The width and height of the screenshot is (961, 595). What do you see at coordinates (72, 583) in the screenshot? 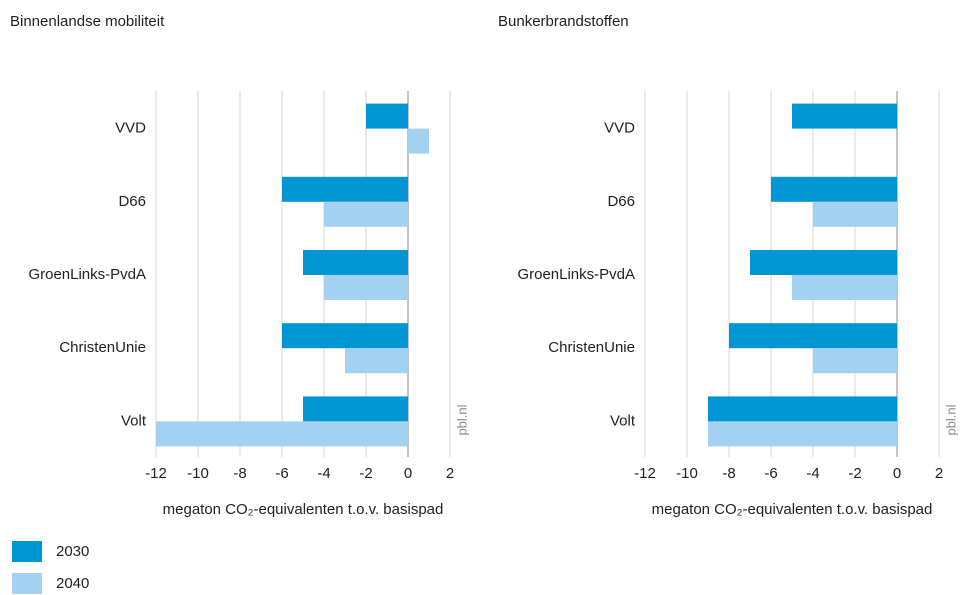
I see `legend-label: 2040` at bounding box center [72, 583].